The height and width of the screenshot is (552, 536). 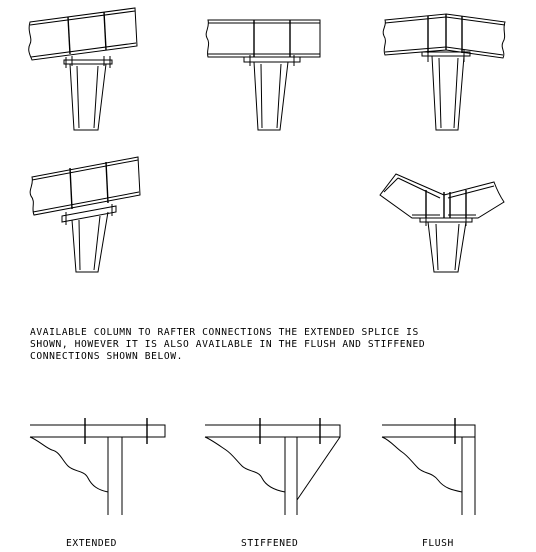 I want to click on note-line-3: CONNECTIONS SHOWN BELOW., so click(x=107, y=356).